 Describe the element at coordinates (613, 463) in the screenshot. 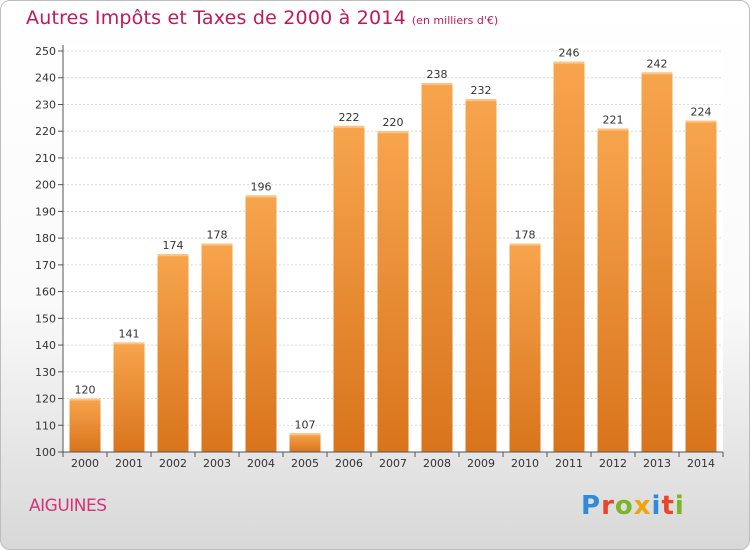

I see `x-tick-label: 2012` at that location.